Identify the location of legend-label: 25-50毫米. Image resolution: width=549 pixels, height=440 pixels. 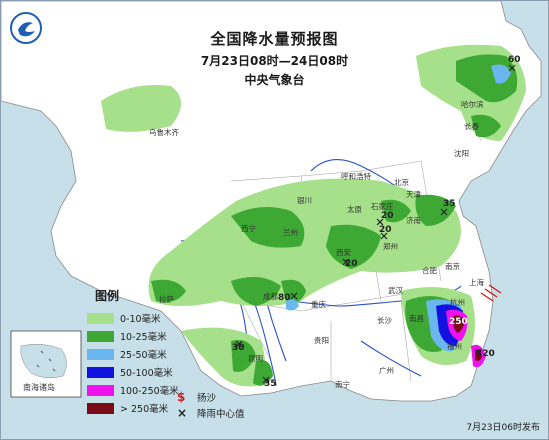
(143, 355).